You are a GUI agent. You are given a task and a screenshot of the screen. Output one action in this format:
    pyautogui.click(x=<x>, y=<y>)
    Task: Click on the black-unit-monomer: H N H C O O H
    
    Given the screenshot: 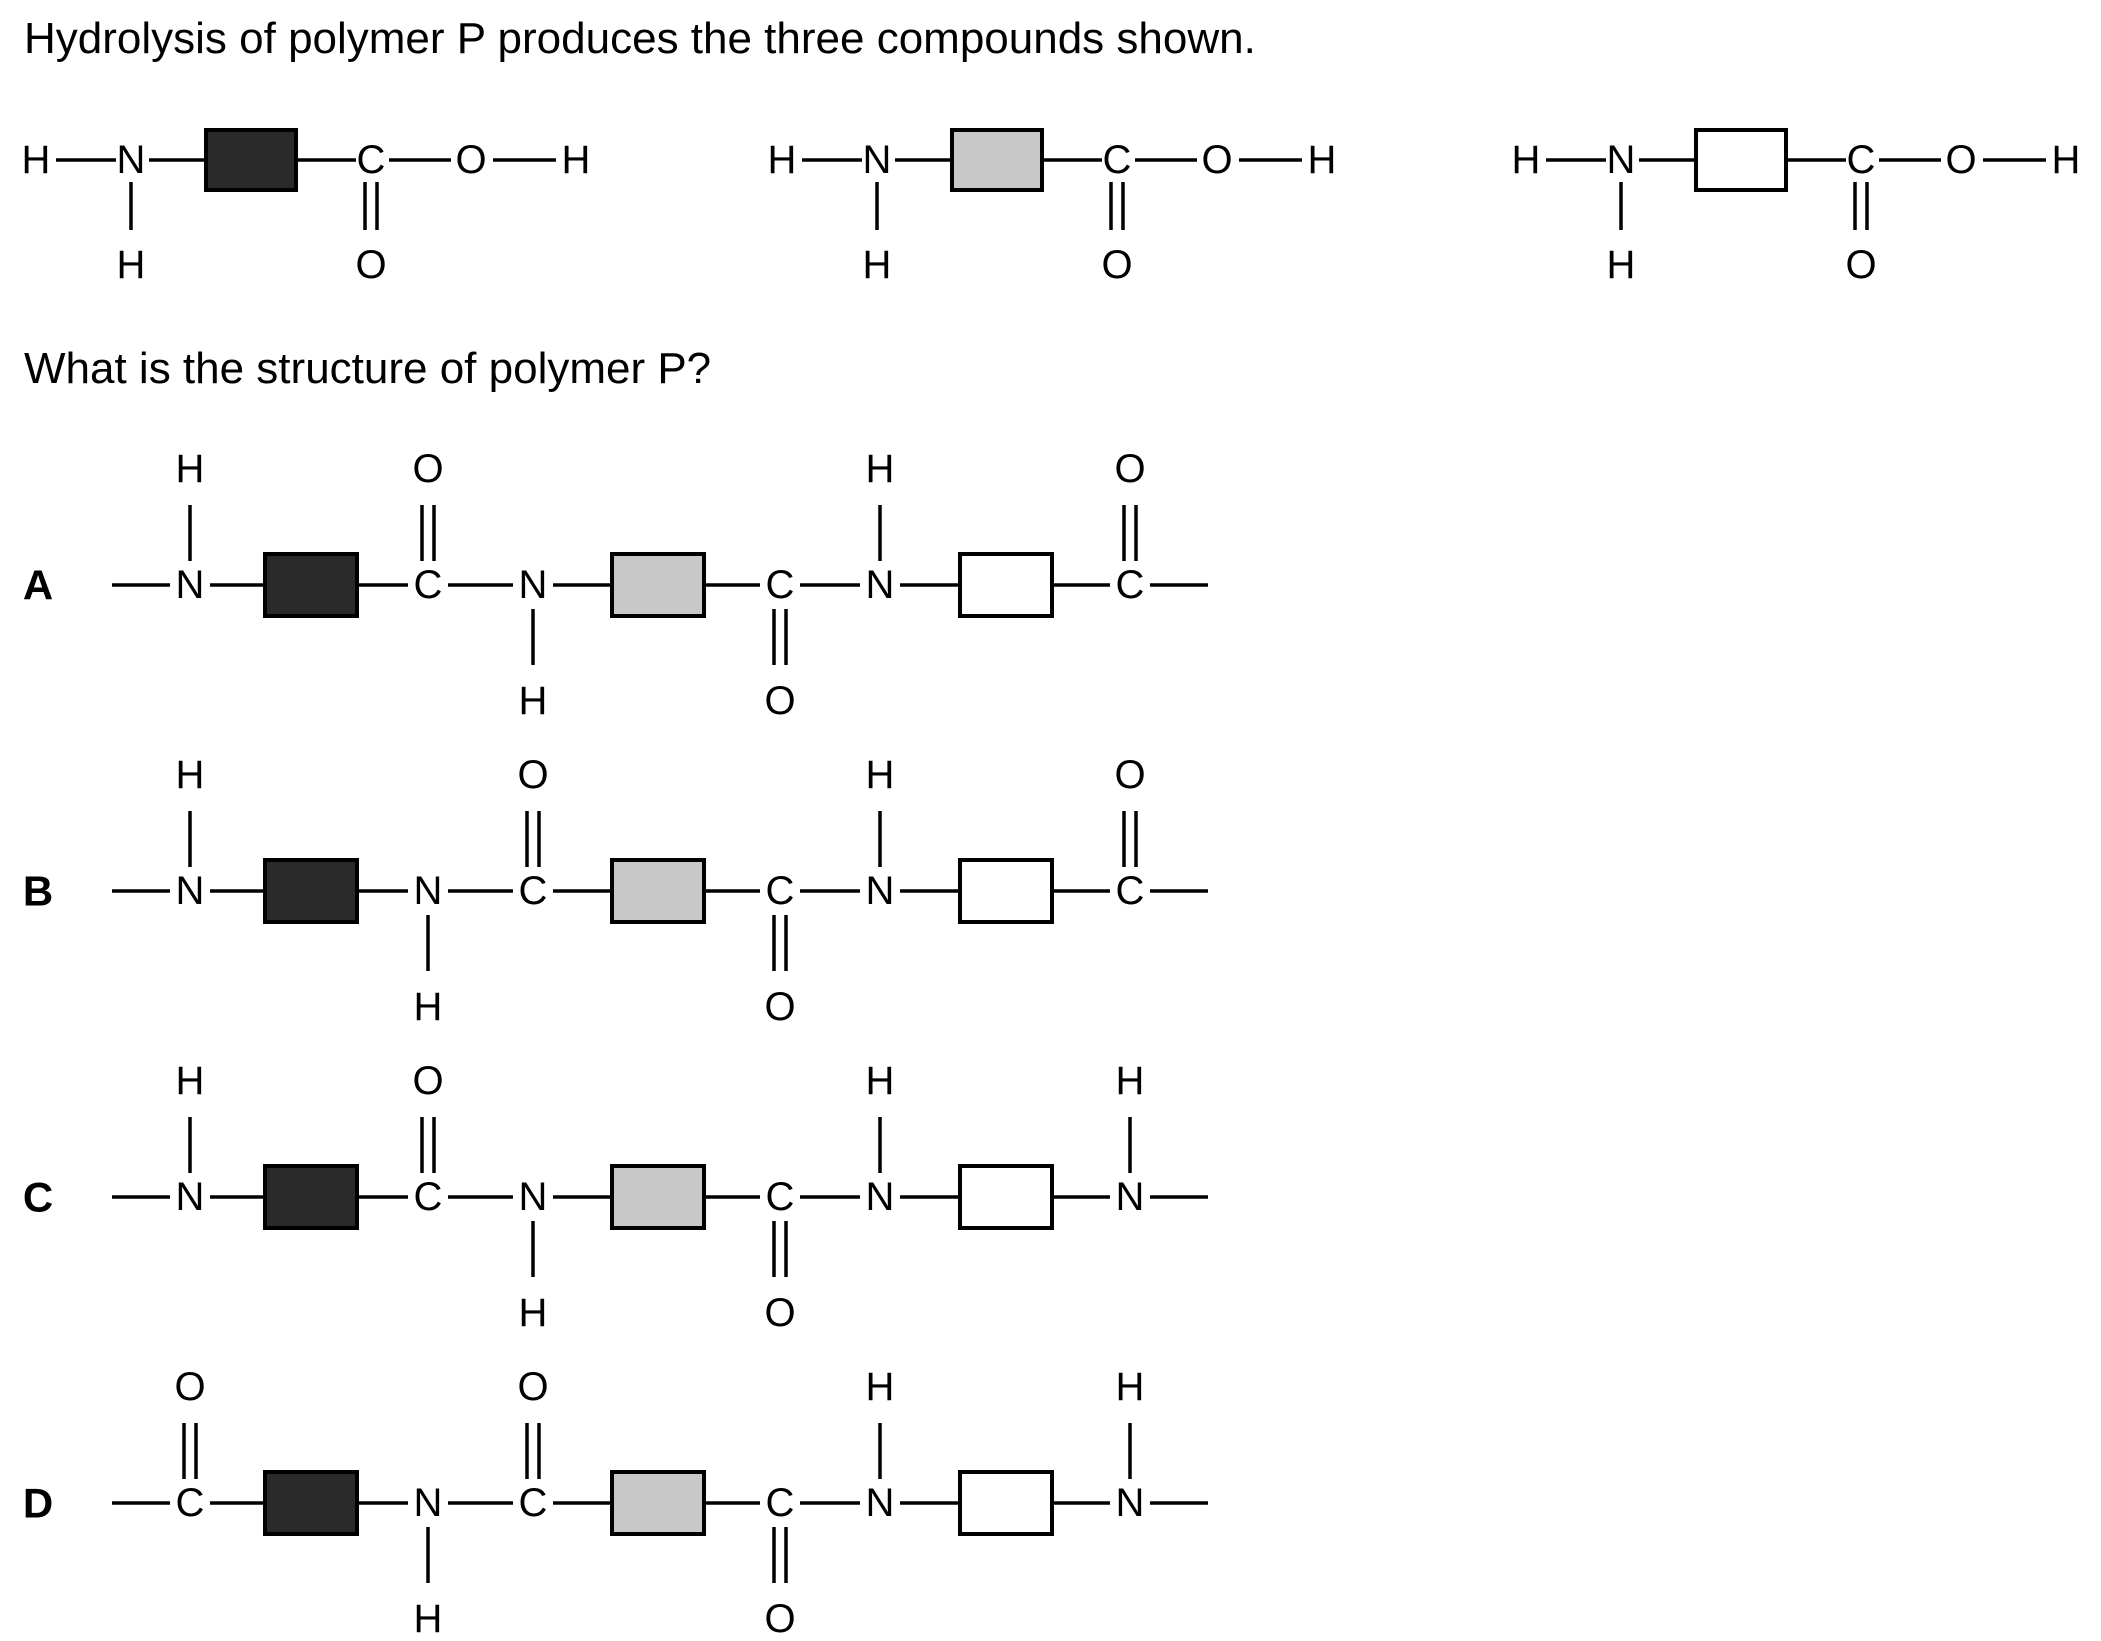 What is the action you would take?
    pyautogui.click(x=306, y=207)
    